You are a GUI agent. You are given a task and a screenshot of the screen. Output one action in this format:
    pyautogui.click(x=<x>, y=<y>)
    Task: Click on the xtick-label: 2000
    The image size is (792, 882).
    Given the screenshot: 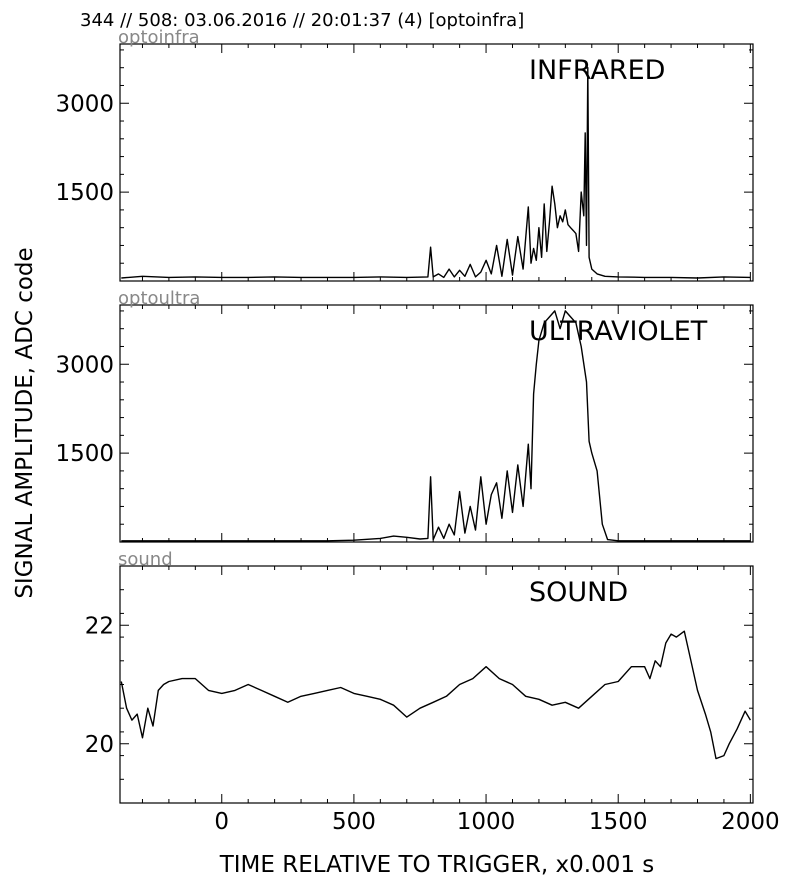 What is the action you would take?
    pyautogui.click(x=750, y=822)
    